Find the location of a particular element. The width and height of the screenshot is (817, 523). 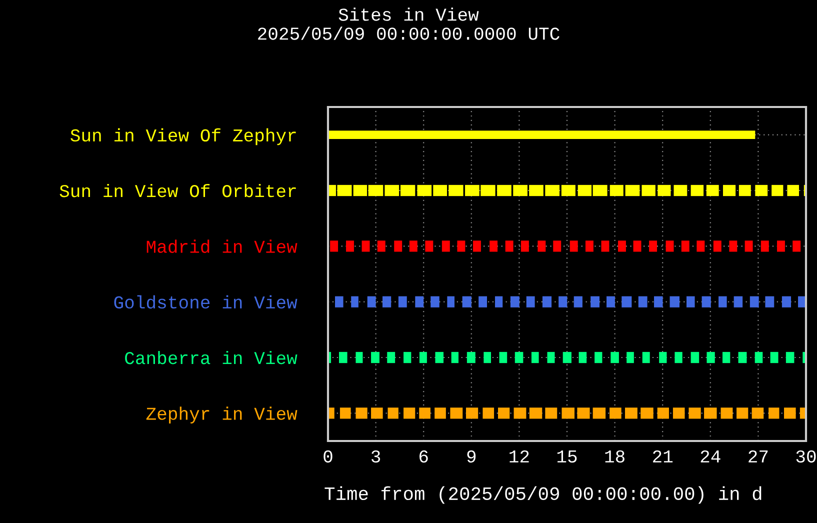

x-tick-label: 27 is located at coordinates (758, 456).